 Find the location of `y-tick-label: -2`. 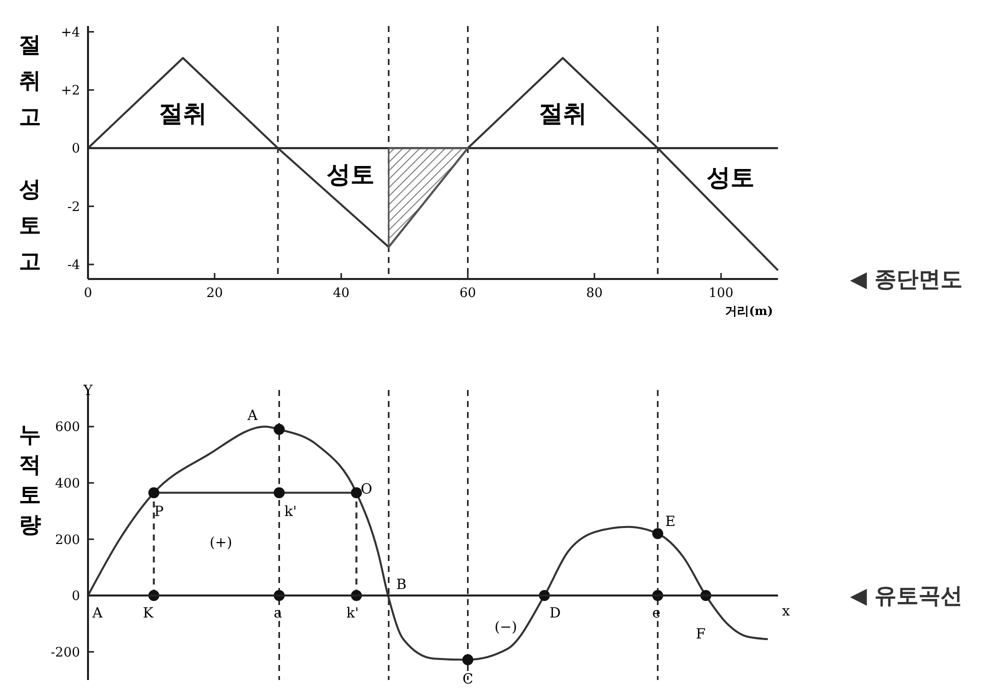

y-tick-label: -2 is located at coordinates (73, 207).